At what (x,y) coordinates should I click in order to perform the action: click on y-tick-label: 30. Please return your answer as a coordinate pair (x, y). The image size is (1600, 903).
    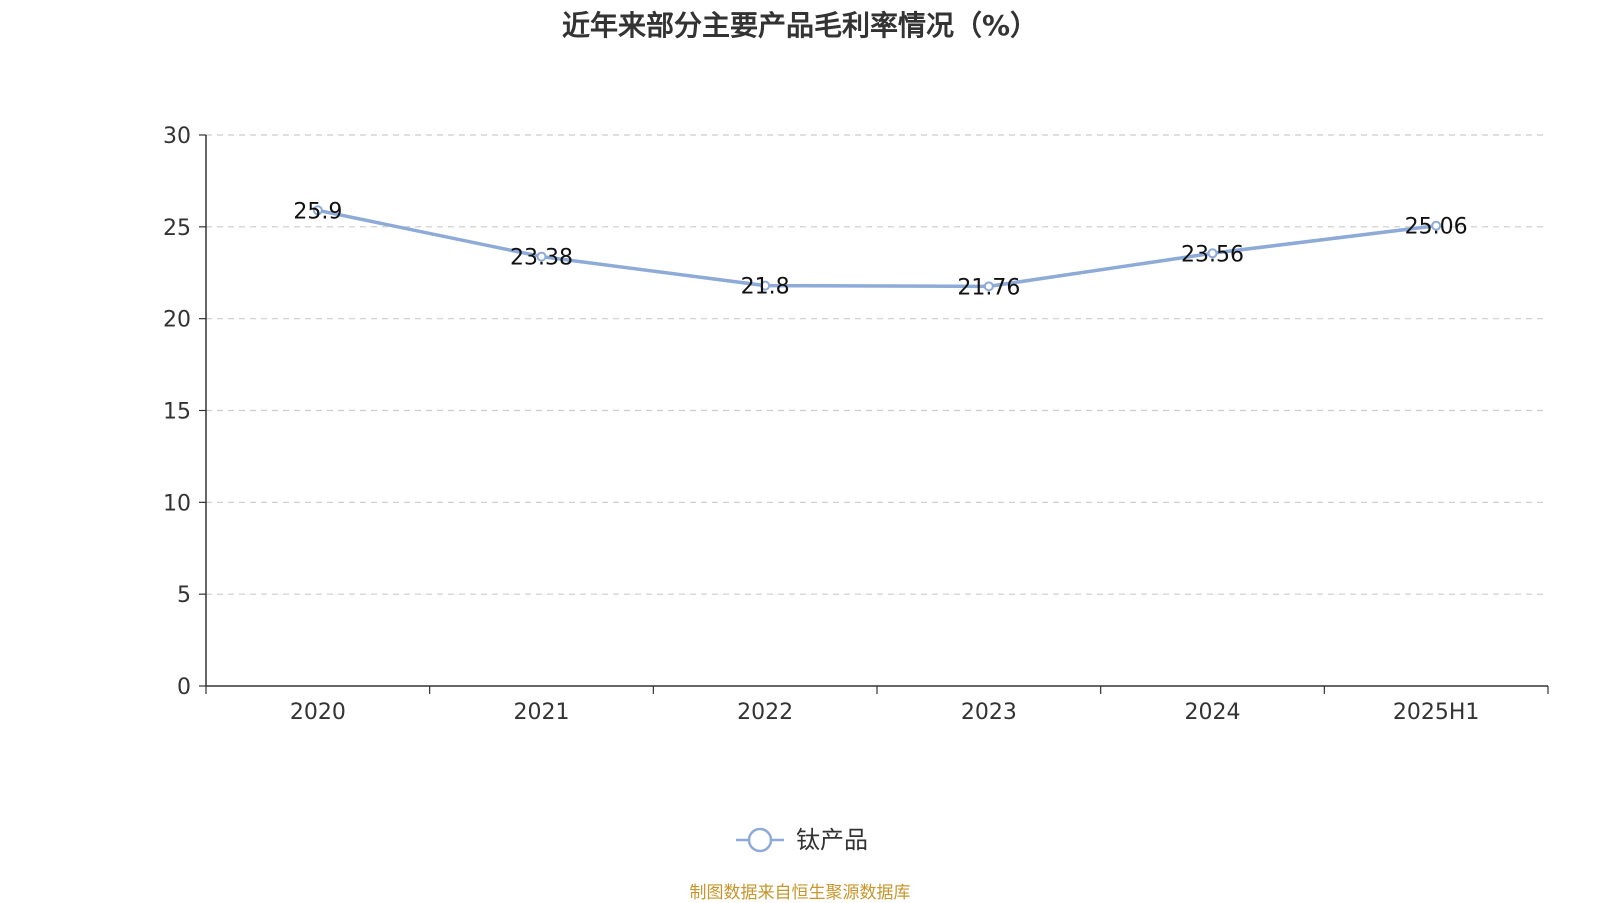
    Looking at the image, I should click on (177, 136).